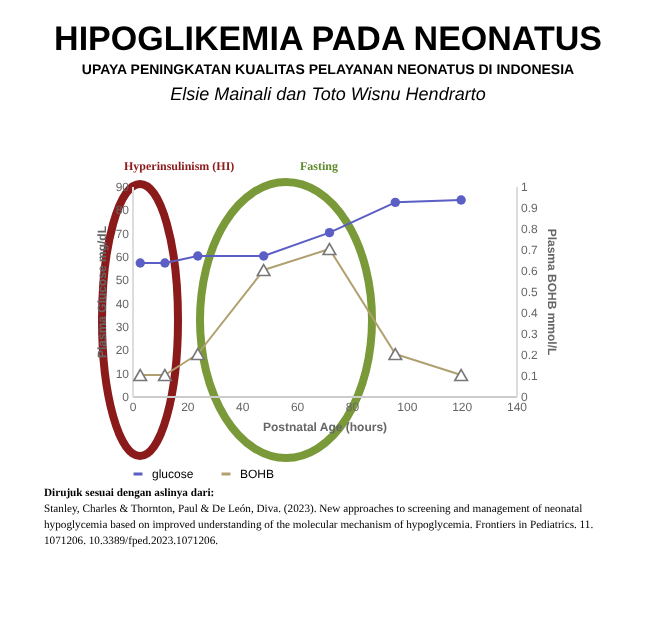 This screenshot has width=656, height=640. Describe the element at coordinates (328, 94) in the screenshot. I see `text: Elsie Mainali dan Toto Wisnu Hendrarto` at that location.